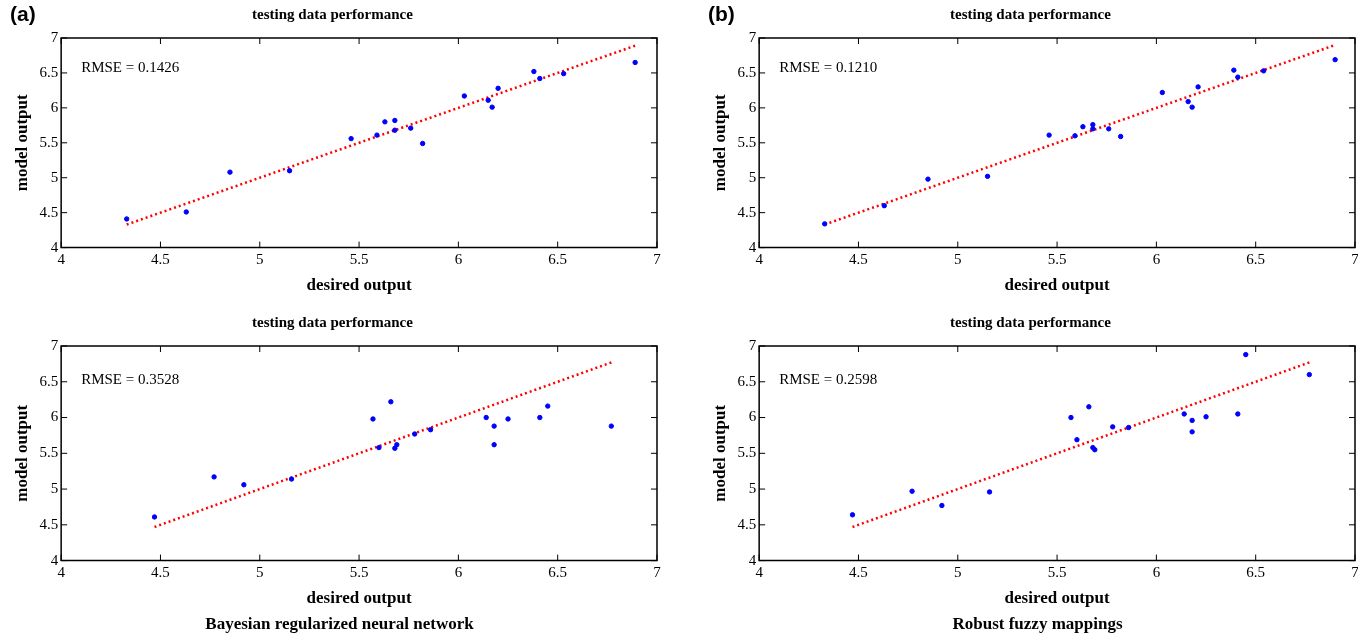 This screenshot has width=1358, height=636. Describe the element at coordinates (1037, 624) in the screenshot. I see `text: Robust fuzzy mappings` at that location.